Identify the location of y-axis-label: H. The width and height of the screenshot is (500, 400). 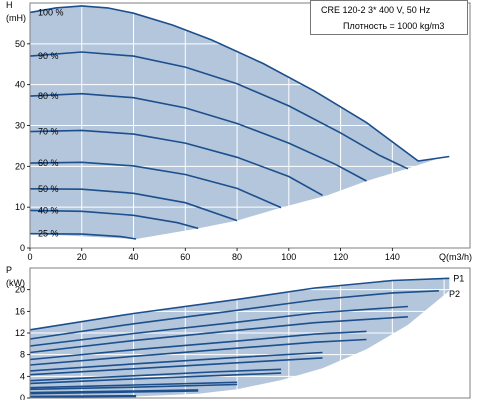
(9, 5).